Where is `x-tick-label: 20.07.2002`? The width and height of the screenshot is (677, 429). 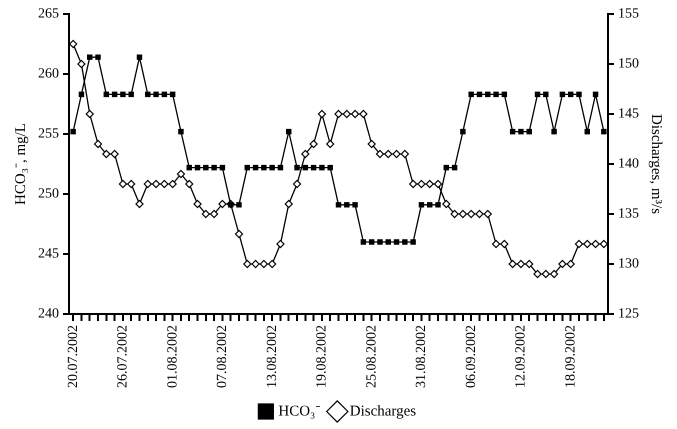 x-tick-label: 20.07.2002 is located at coordinates (73, 356).